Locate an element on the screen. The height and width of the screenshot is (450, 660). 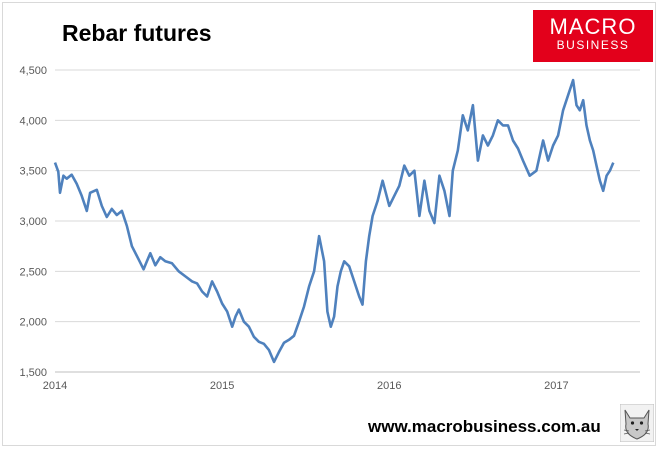
x-axis-tick-labels: 2014 2015 2016 2017 is located at coordinates (306, 386).